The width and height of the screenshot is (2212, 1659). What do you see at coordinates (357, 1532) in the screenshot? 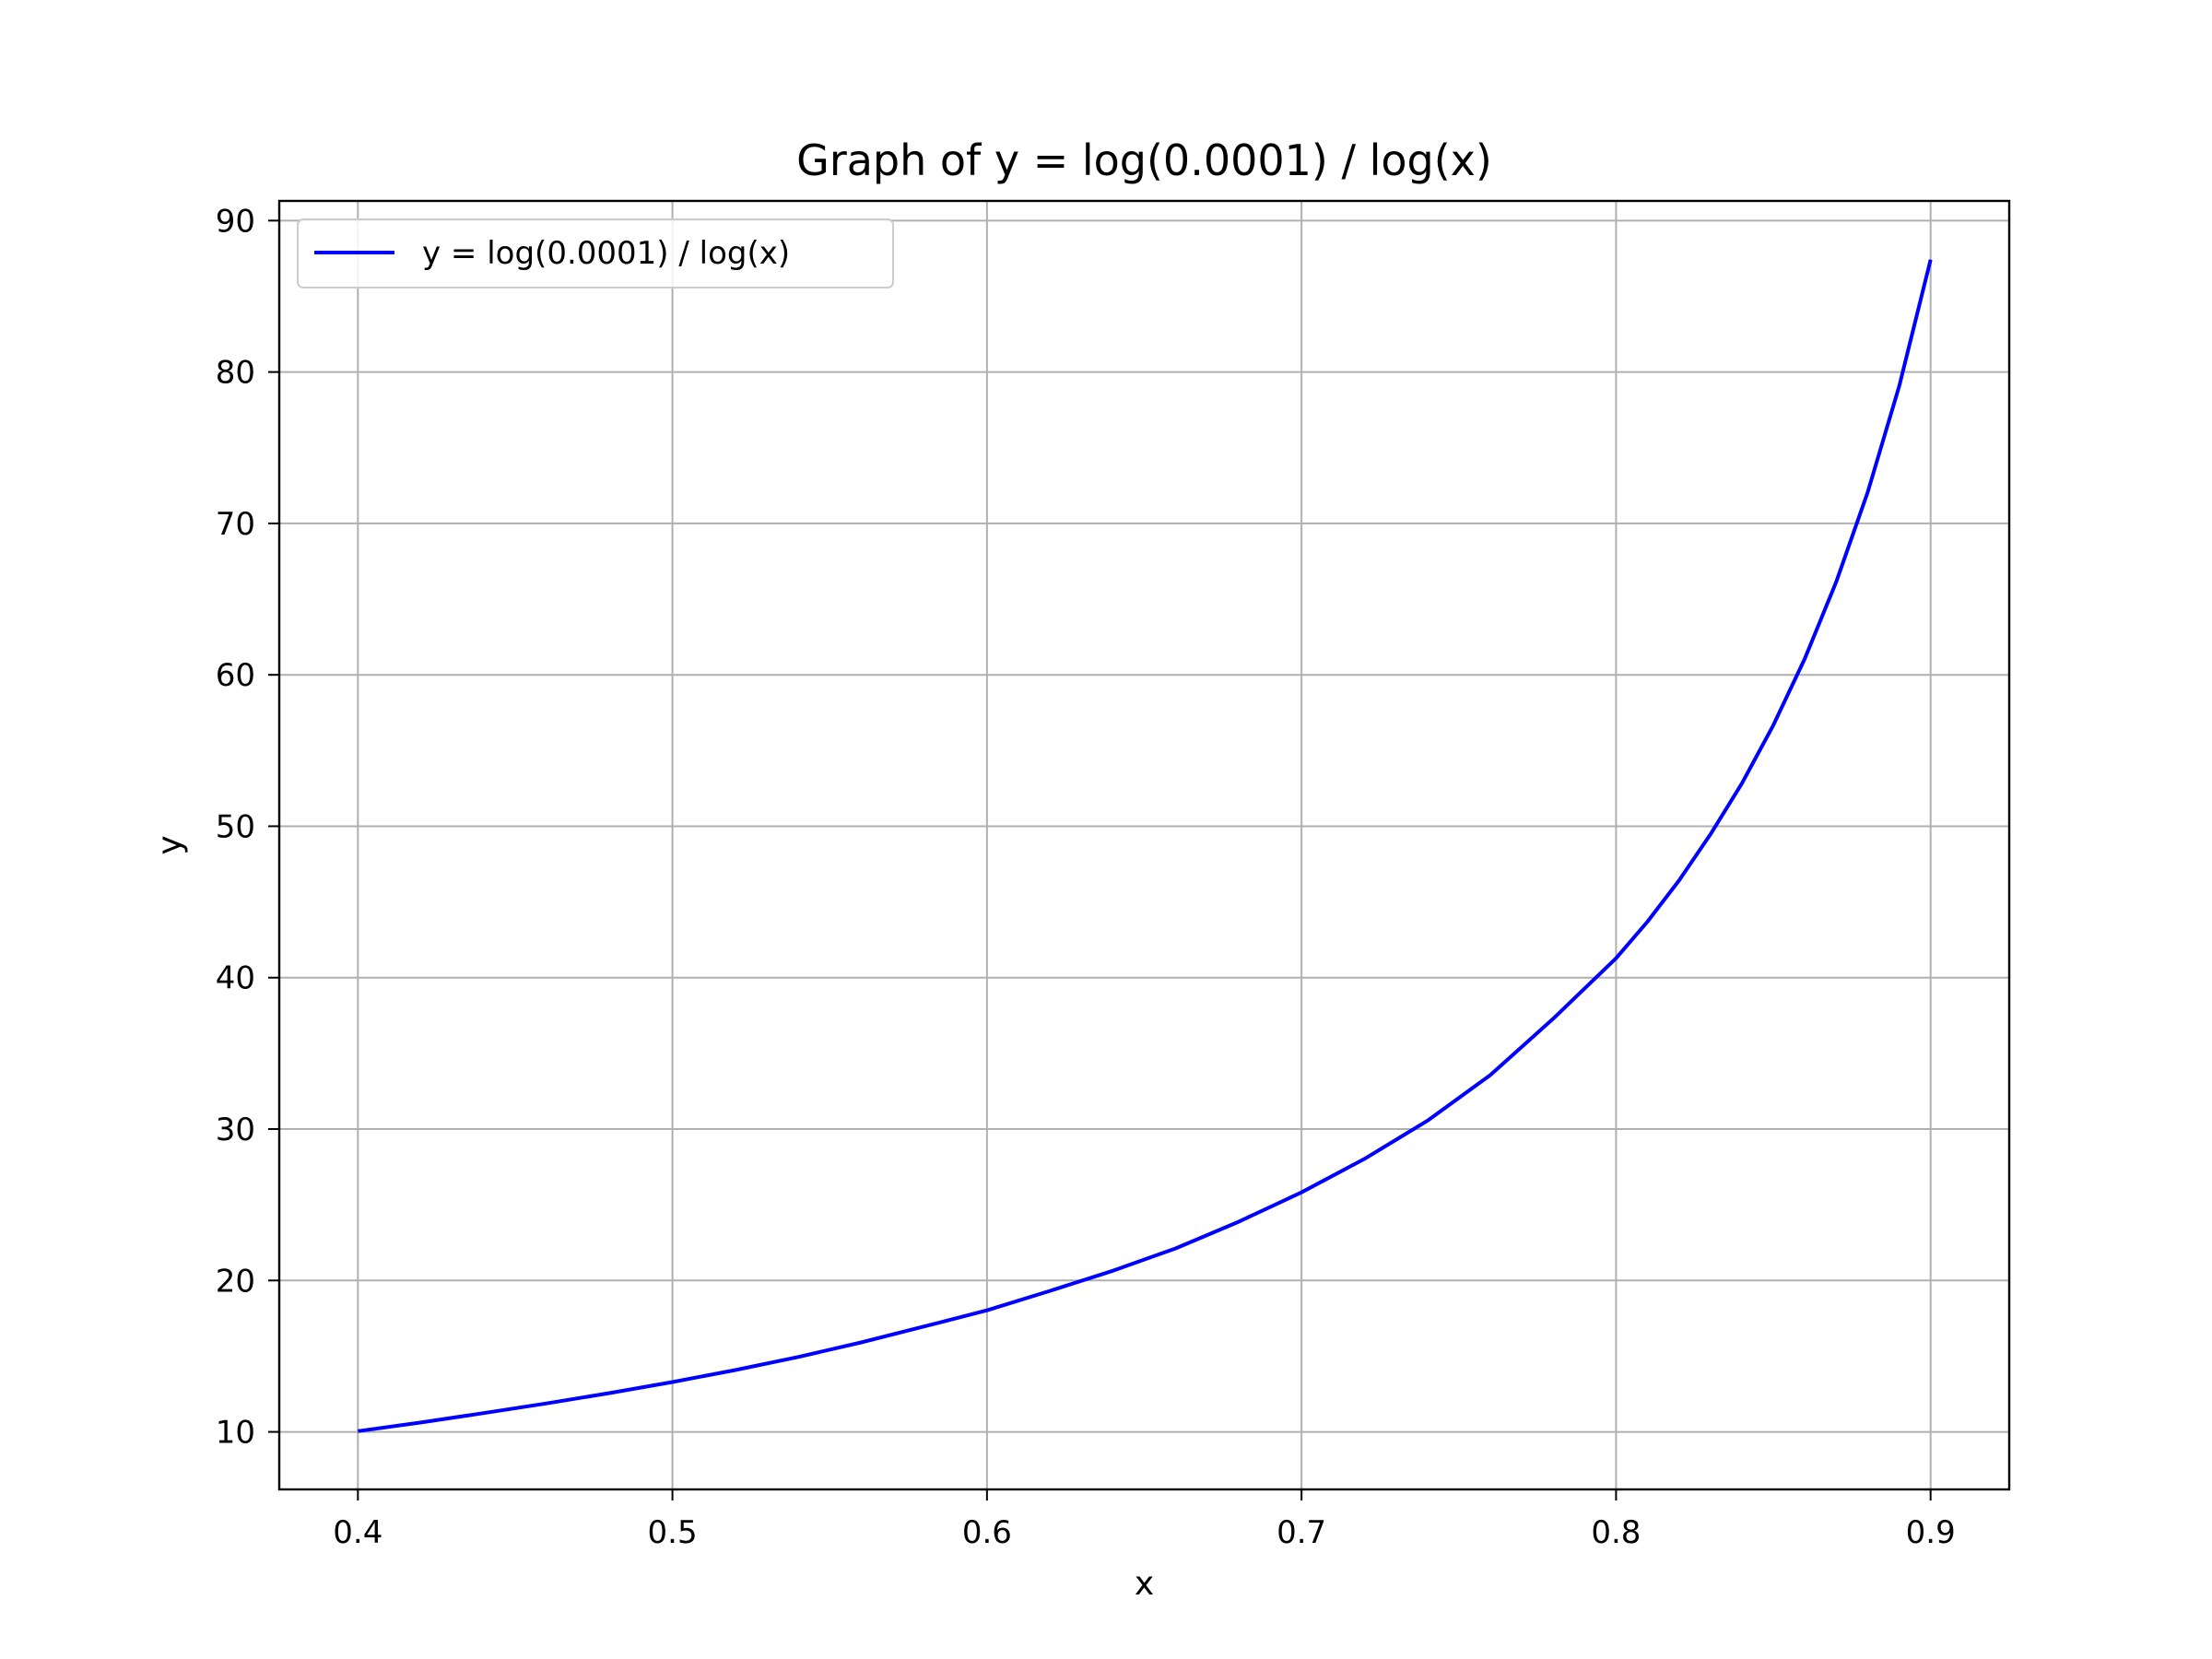
I see `x-tick-label: 0.4` at bounding box center [357, 1532].